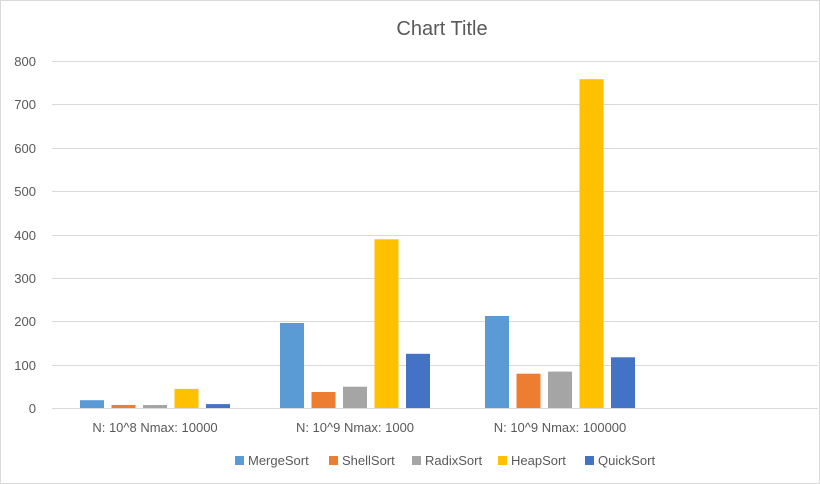 Image resolution: width=820 pixels, height=484 pixels. What do you see at coordinates (278, 460) in the screenshot?
I see `legend-label-mergesort: MergeSort` at bounding box center [278, 460].